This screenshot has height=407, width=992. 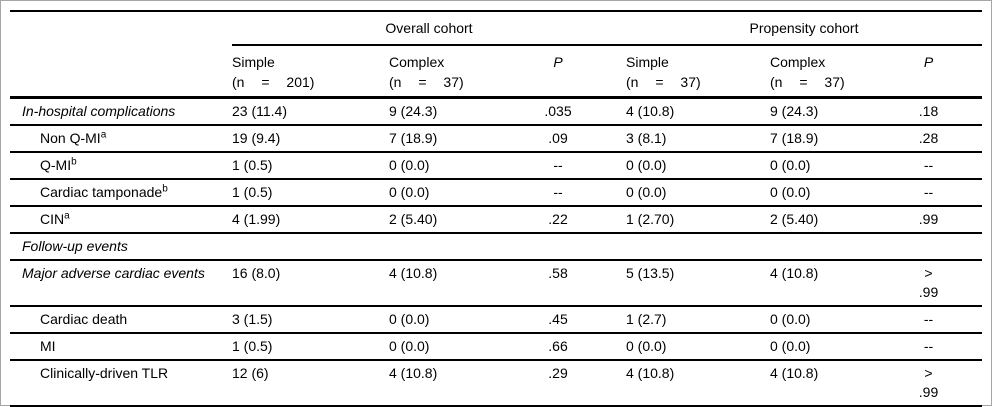 What do you see at coordinates (121, 346) in the screenshot?
I see `row-label-cell: MI` at bounding box center [121, 346].